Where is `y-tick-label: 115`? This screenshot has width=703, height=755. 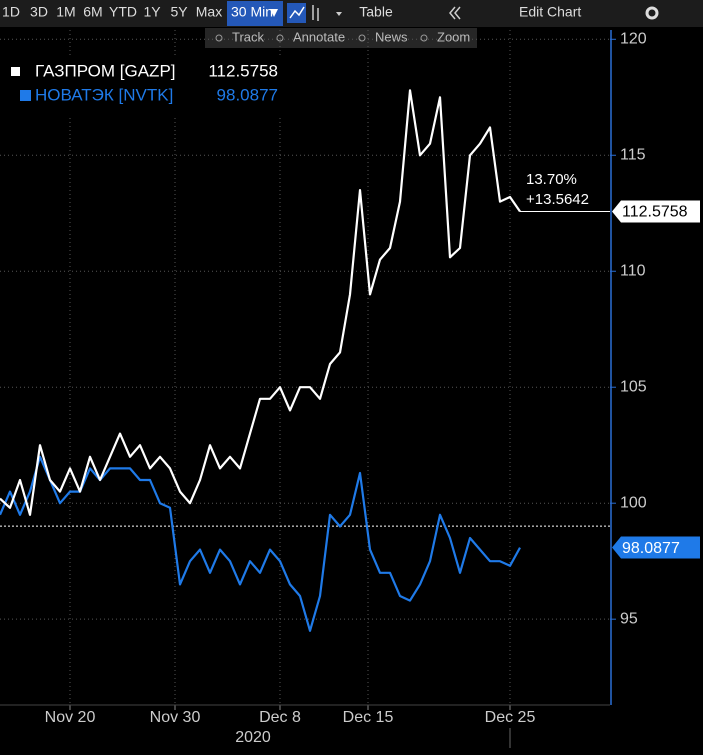
y-tick-label: 115 is located at coordinates (633, 154).